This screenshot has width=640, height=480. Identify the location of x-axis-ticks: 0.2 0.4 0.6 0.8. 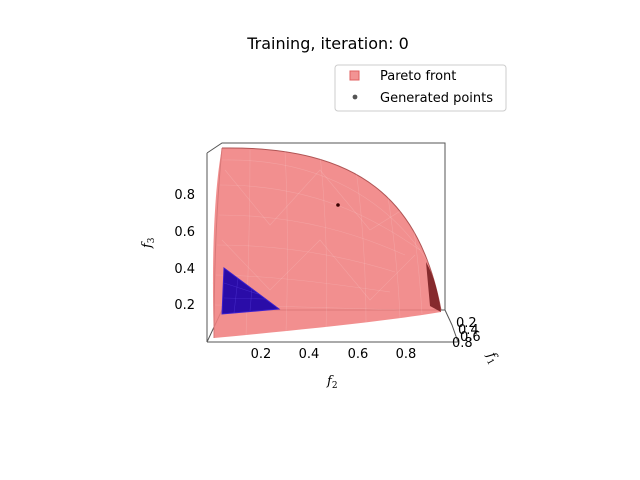
(466, 333).